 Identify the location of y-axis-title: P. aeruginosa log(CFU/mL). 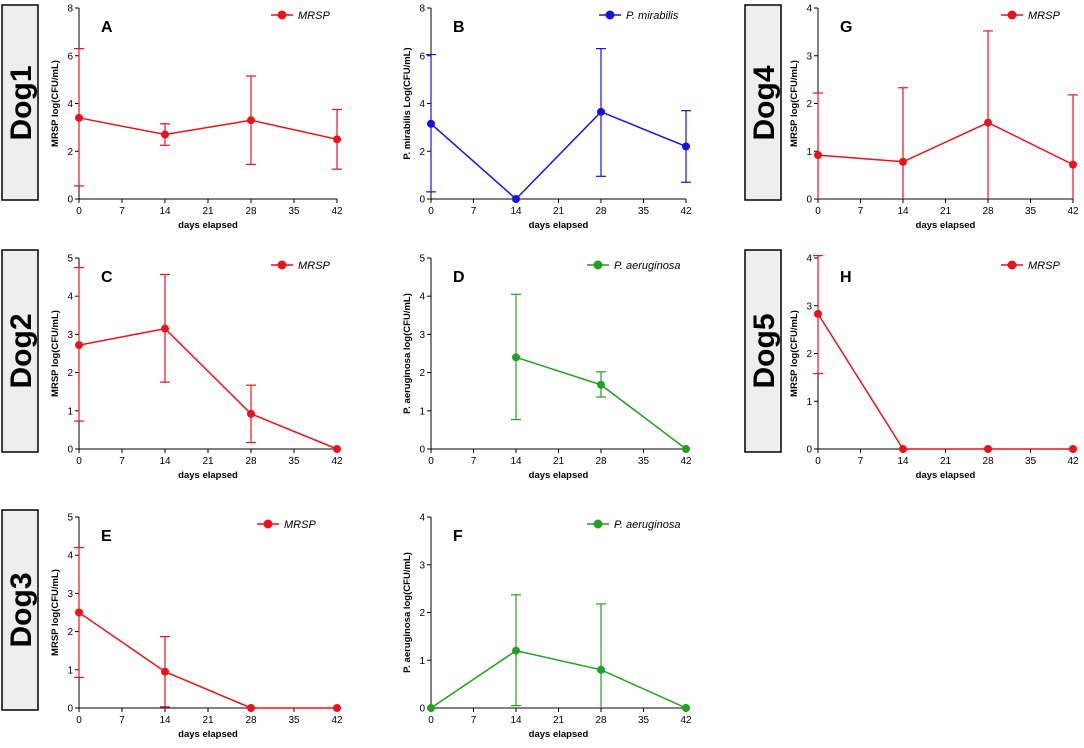
(407, 612).